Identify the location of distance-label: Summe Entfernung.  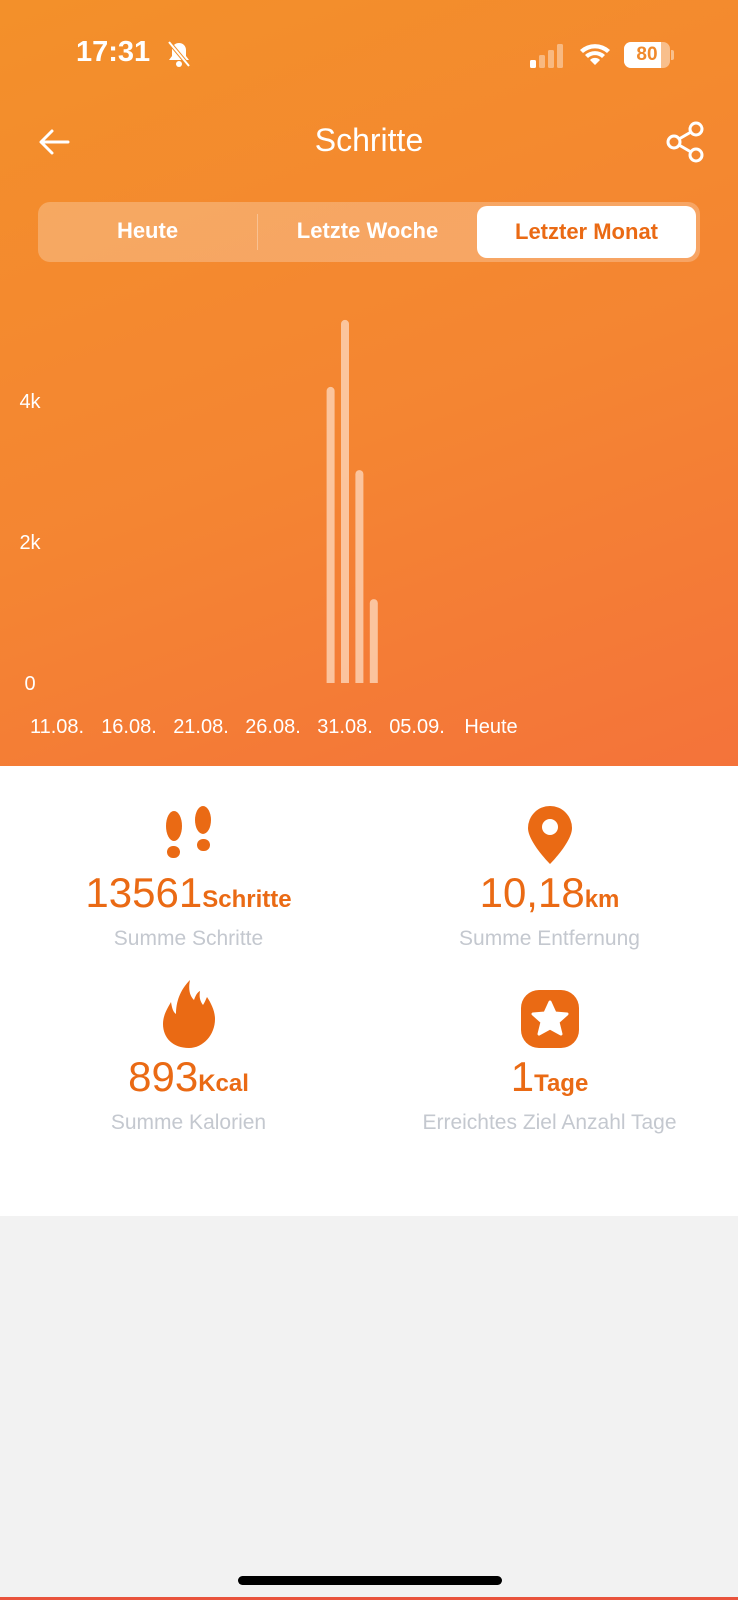
(549, 938).